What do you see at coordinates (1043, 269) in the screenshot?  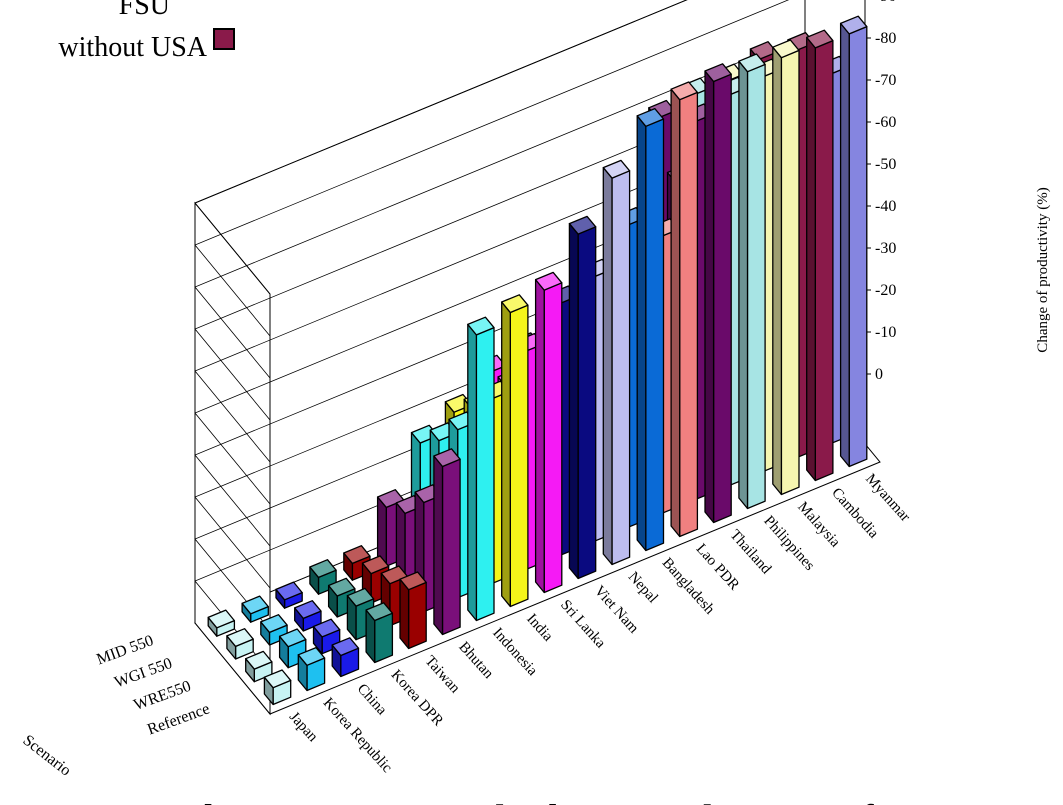 I see `y-axis-title: Change of productivity (%)` at bounding box center [1043, 269].